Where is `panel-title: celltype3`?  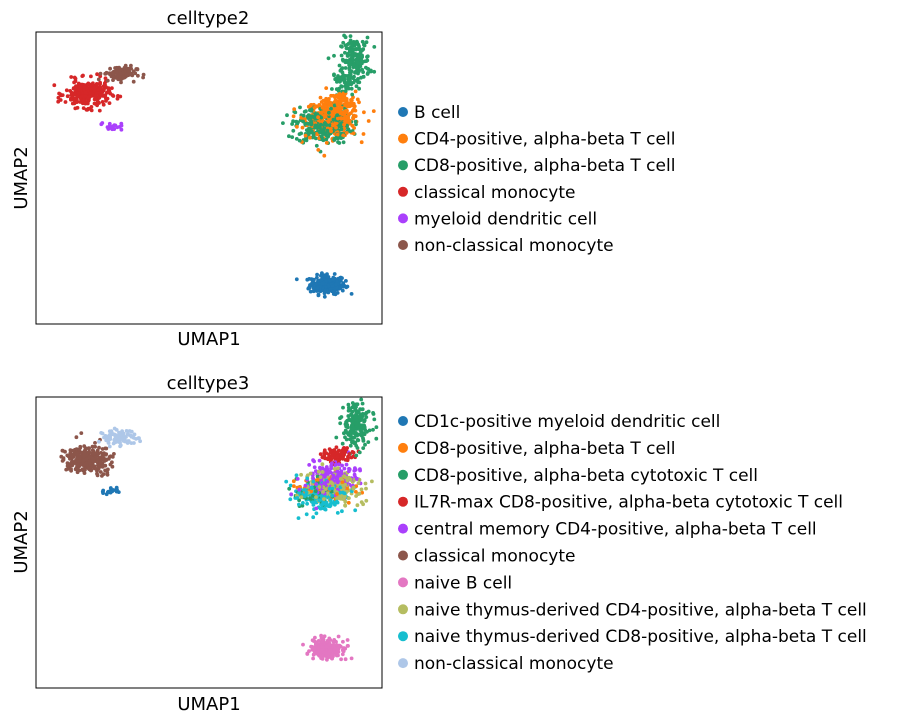 panel-title: celltype3 is located at coordinates (208, 383).